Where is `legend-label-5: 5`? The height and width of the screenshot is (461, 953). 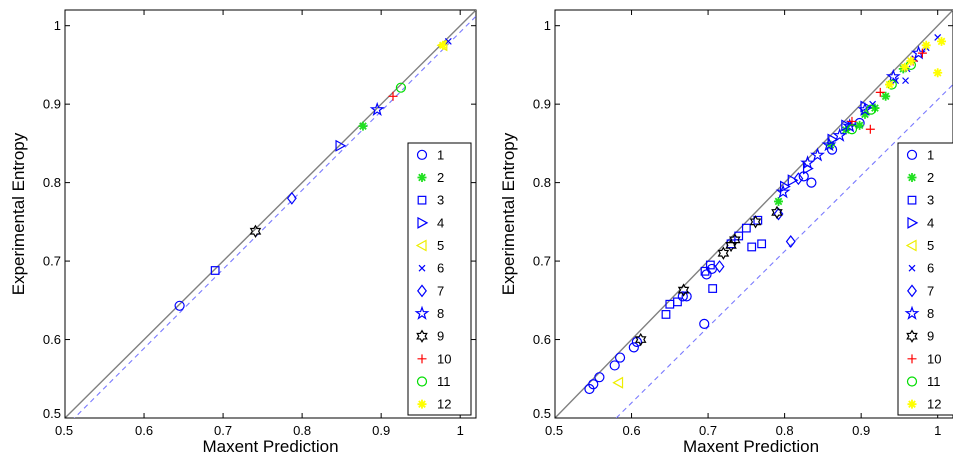 legend-label-5: 5 is located at coordinates (440, 245).